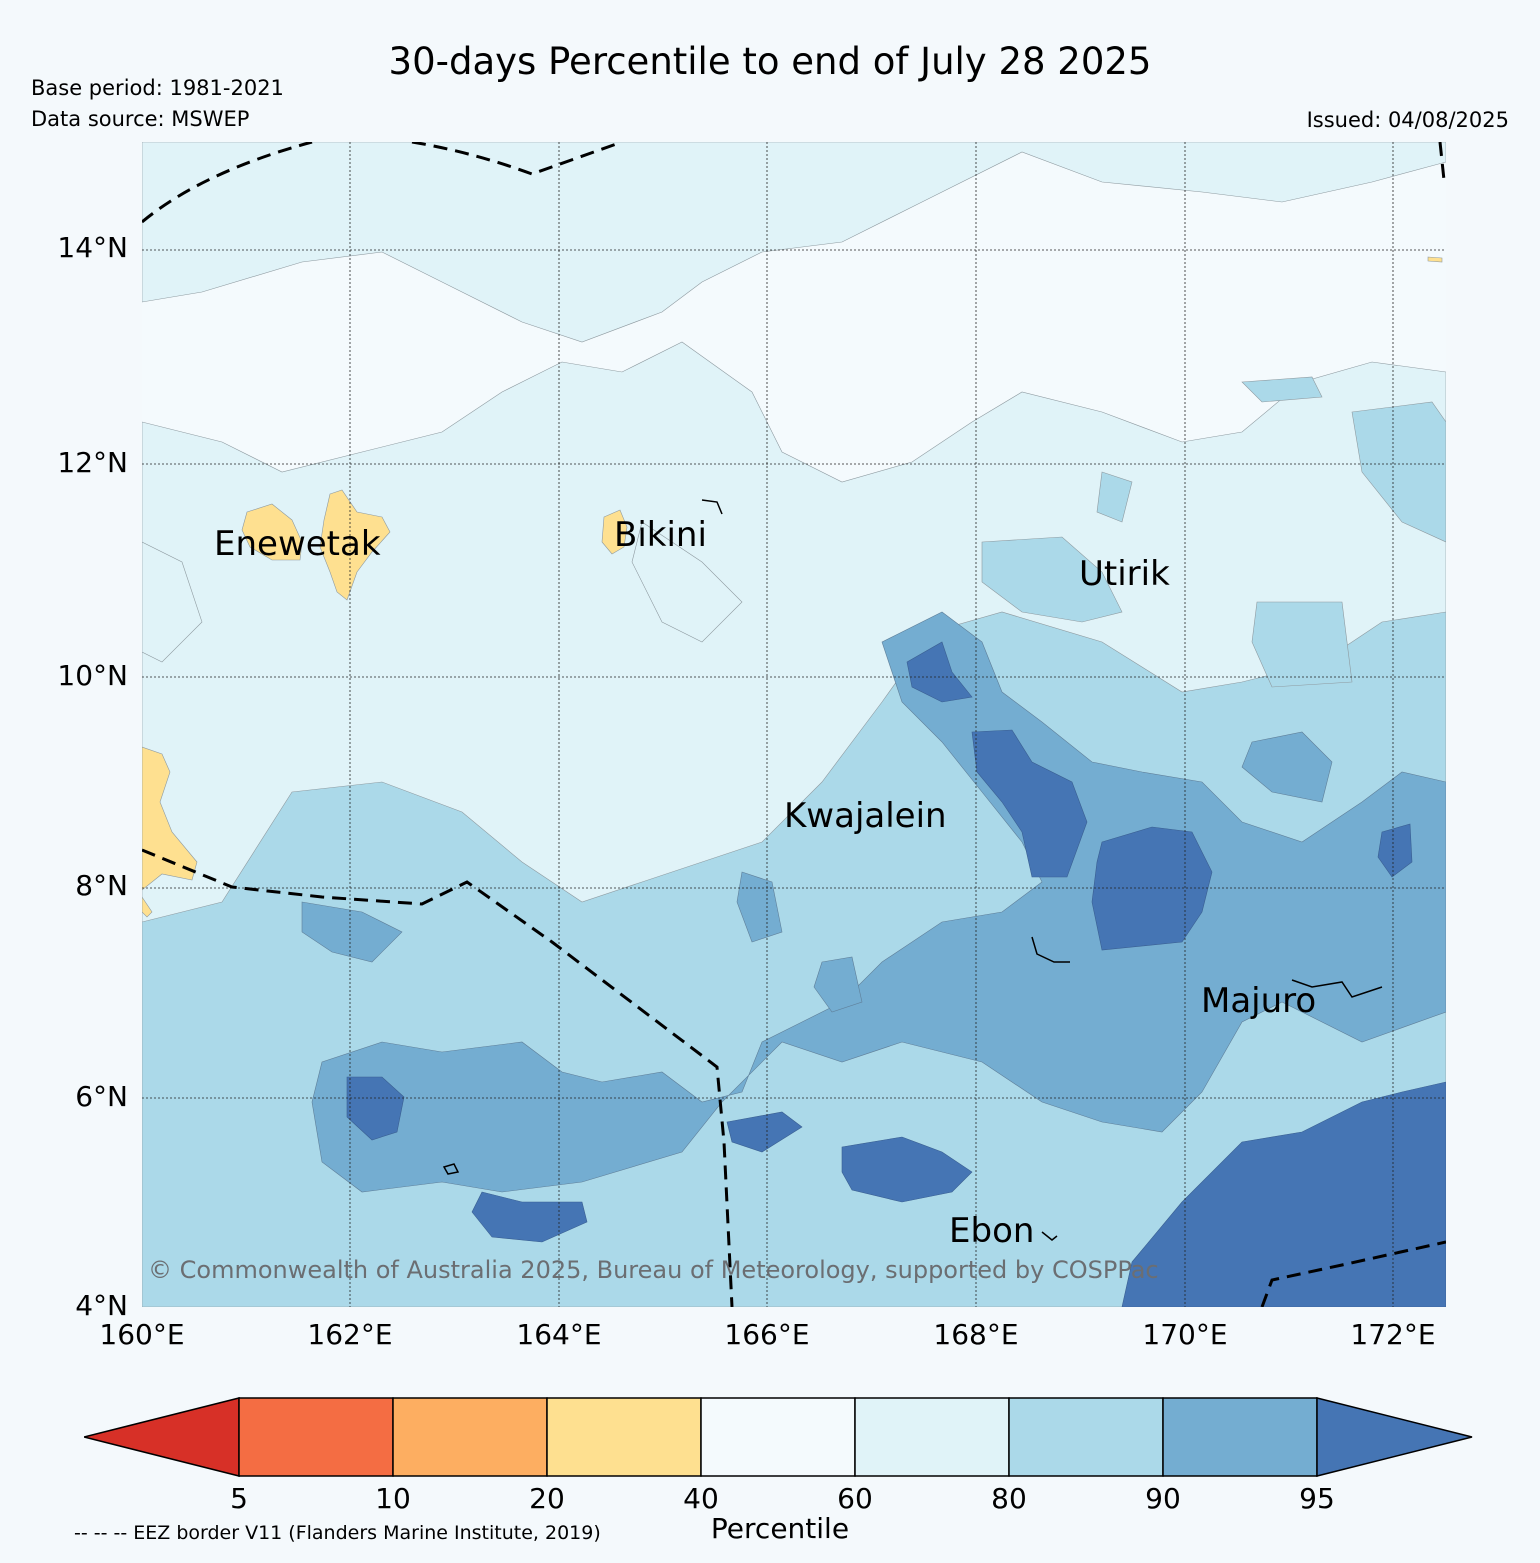 Image resolution: width=1540 pixels, height=1563 pixels. Describe the element at coordinates (142, 1334) in the screenshot. I see `lon-label: 160°E` at that location.